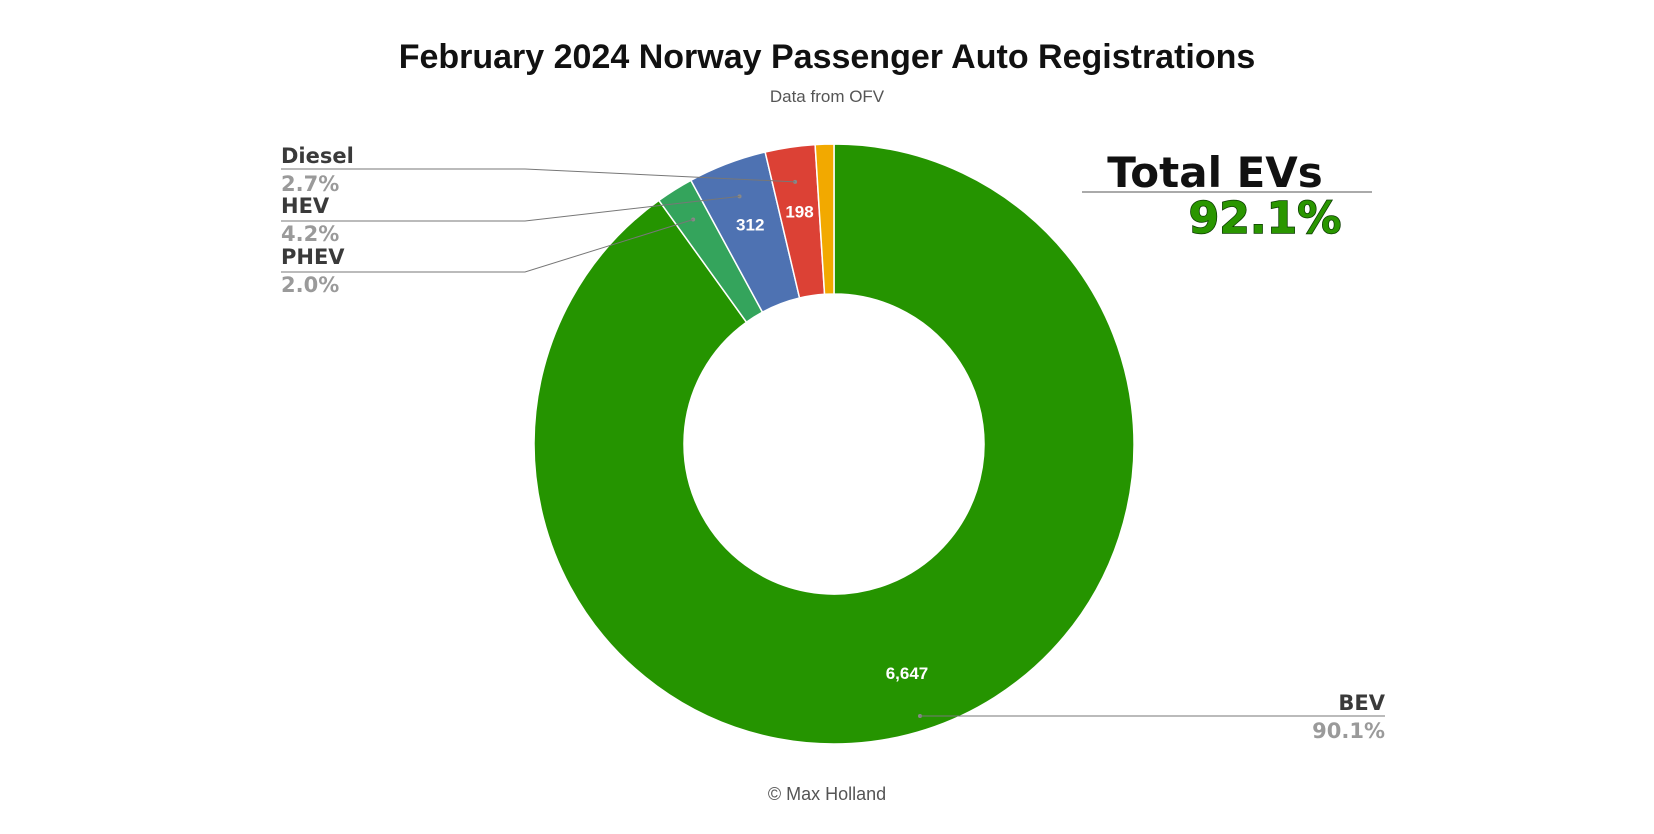 Image resolution: width=1654 pixels, height=834 pixels. Describe the element at coordinates (827, 794) in the screenshot. I see `footer-credit: © Max Holland` at that location.